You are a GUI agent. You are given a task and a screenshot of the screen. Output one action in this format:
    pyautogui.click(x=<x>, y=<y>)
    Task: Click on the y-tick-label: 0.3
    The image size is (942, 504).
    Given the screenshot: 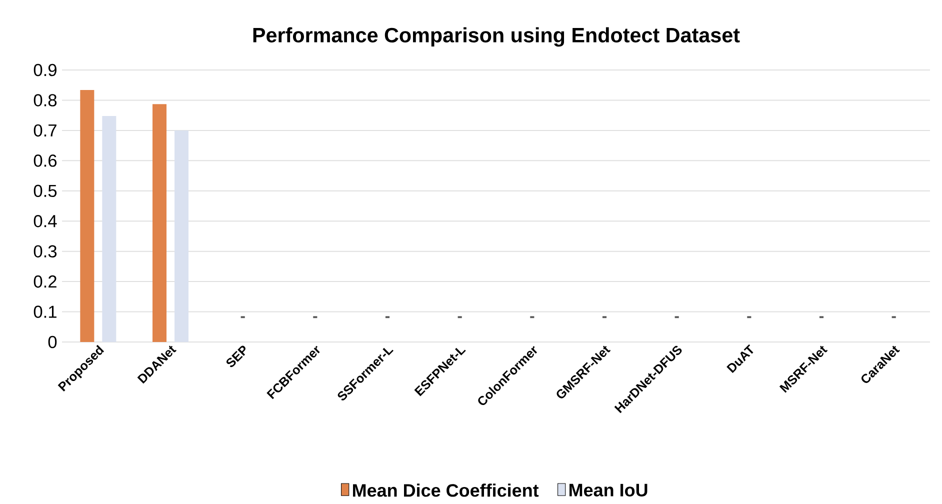 What is the action you would take?
    pyautogui.click(x=45, y=251)
    